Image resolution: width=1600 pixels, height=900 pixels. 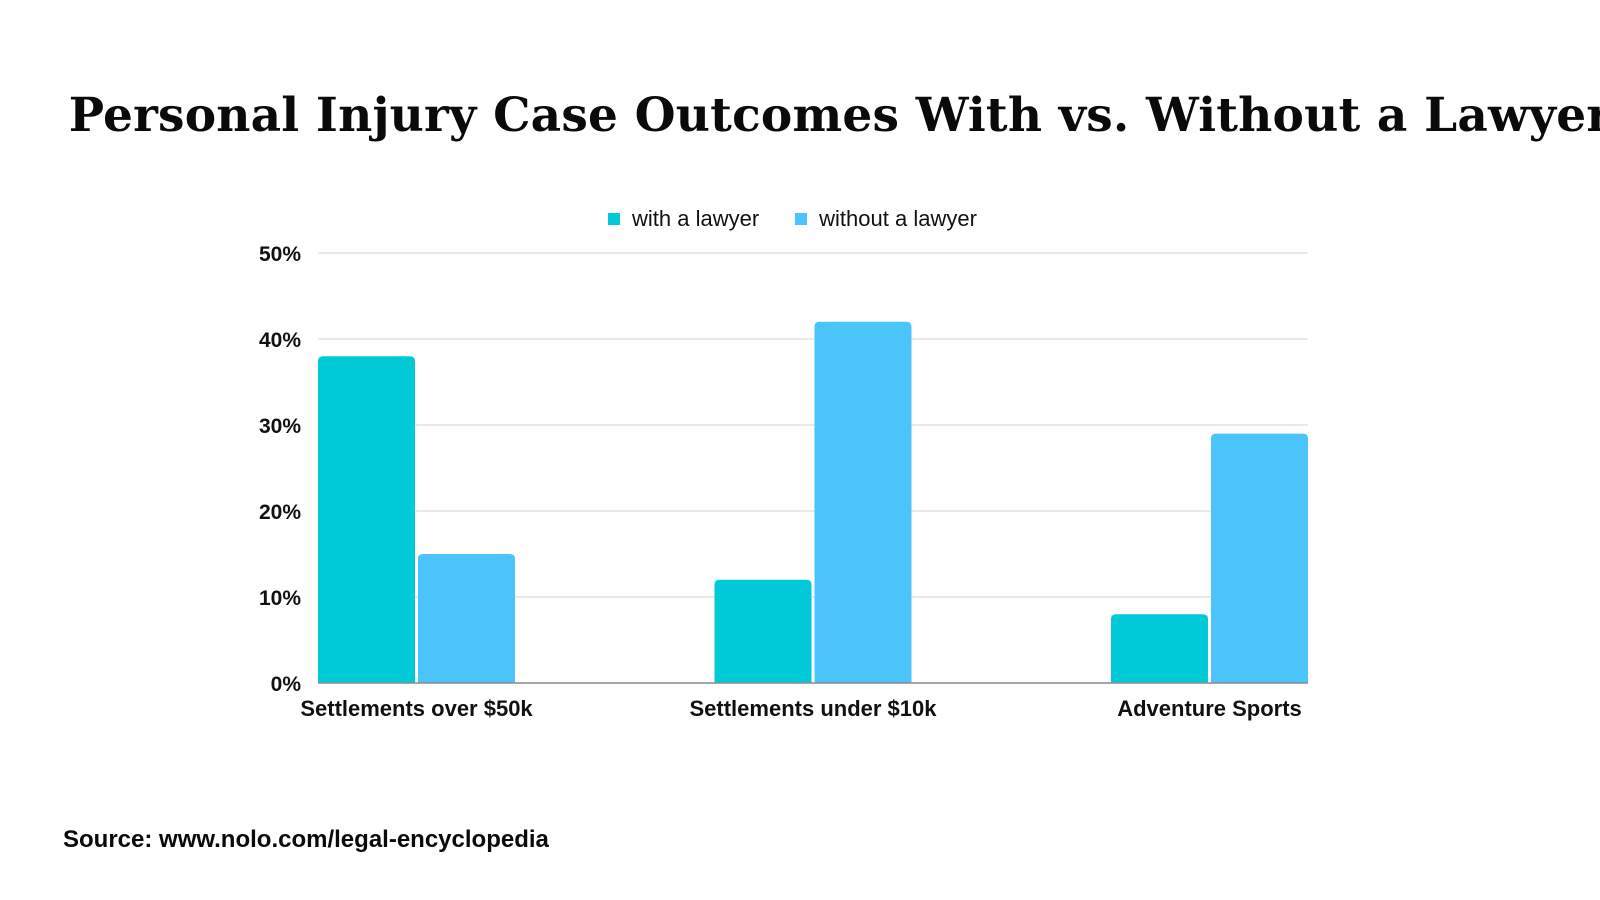 What do you see at coordinates (814, 708) in the screenshot?
I see `x-category-label: Settlements under $10k` at bounding box center [814, 708].